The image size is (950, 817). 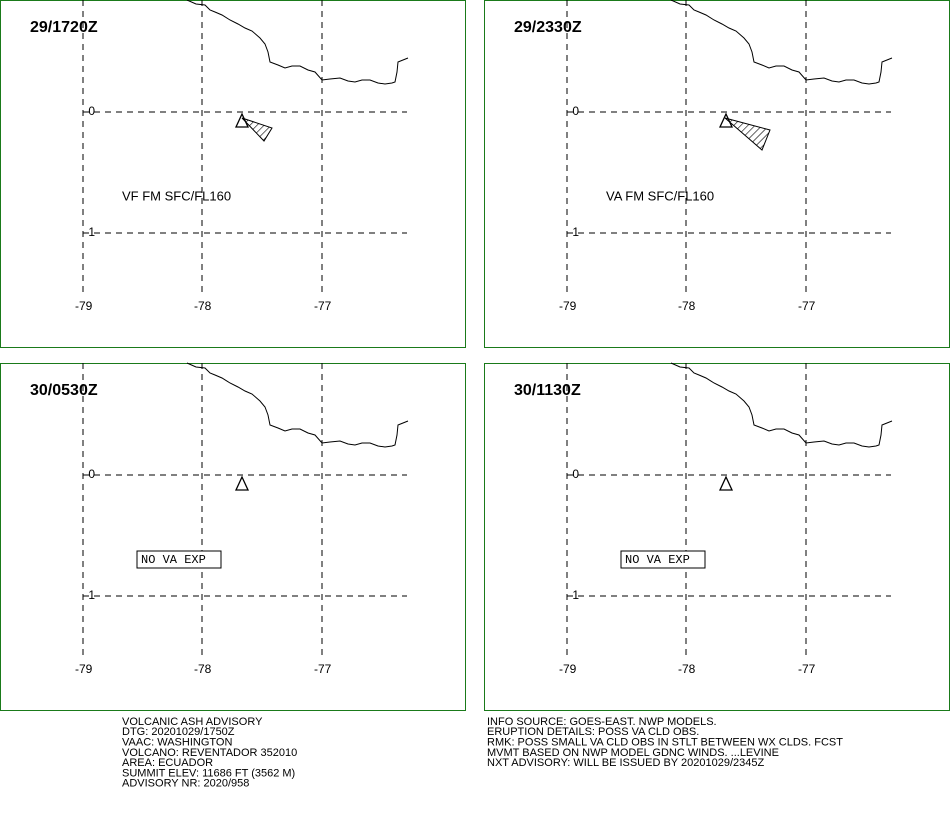 I want to click on advisory-line: ERUPTION DETAILS: POSS VA CLD OBS., so click(x=593, y=732).